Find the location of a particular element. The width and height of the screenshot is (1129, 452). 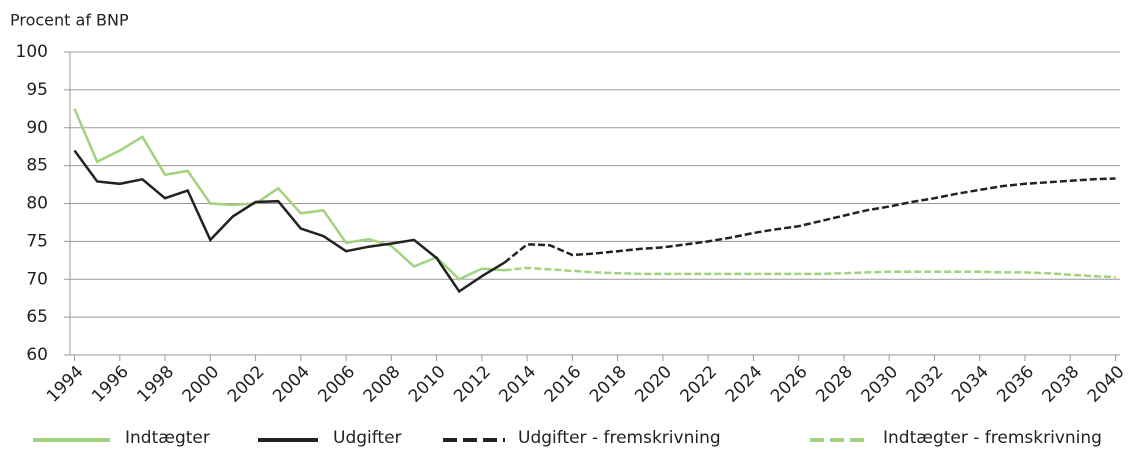

x-tick-label: 2028 is located at coordinates (834, 384).